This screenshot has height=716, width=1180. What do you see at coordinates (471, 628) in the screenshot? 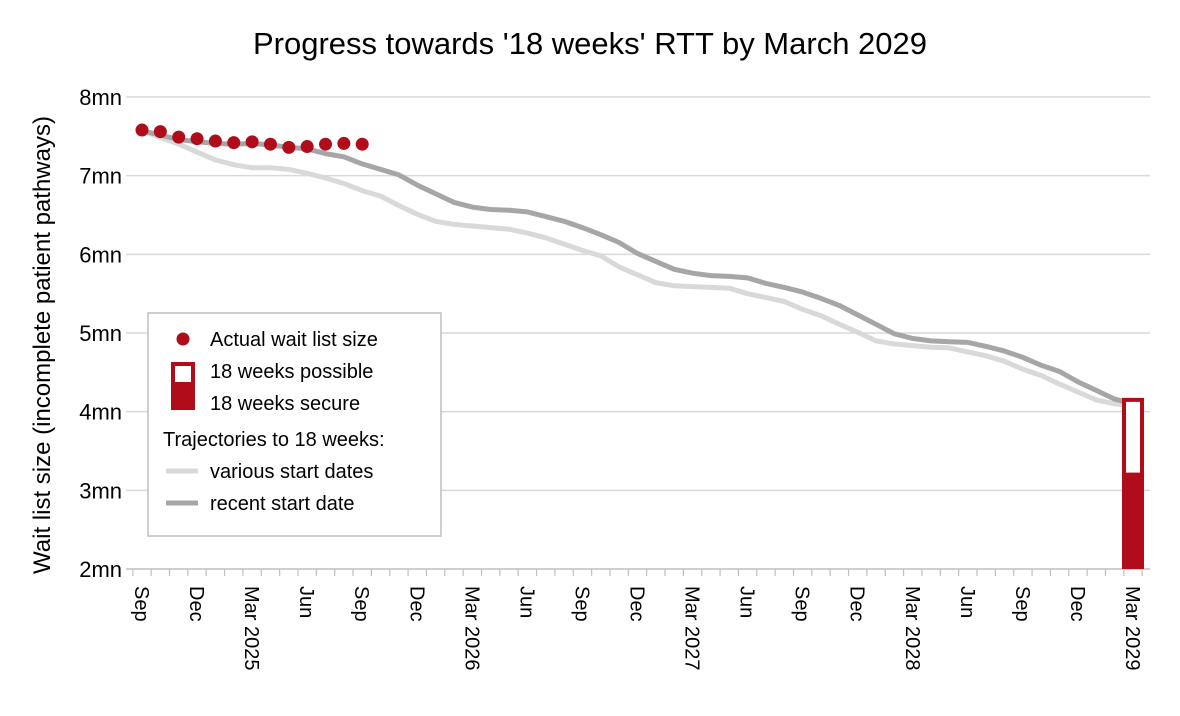
I see `x-tick-label: Mar 2026` at bounding box center [471, 628].